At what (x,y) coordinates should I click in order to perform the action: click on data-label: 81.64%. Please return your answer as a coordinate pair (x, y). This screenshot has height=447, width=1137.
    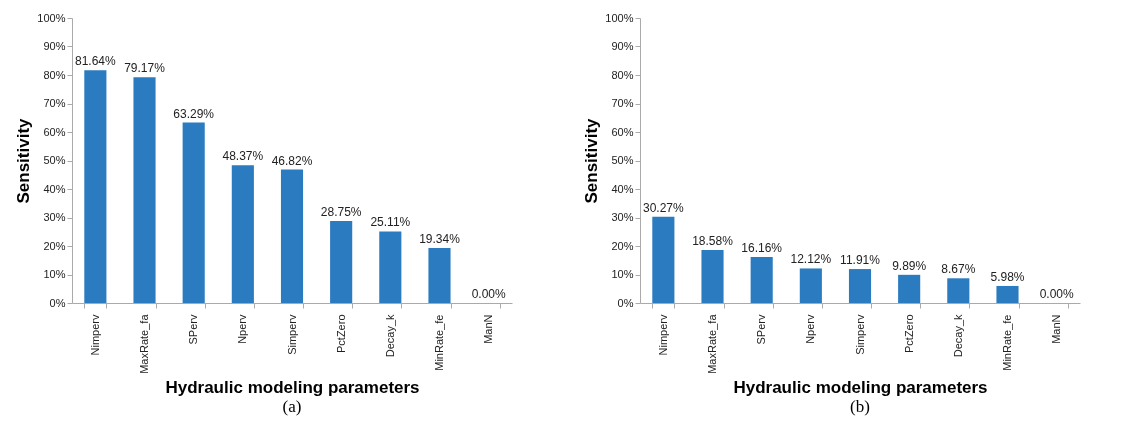
    Looking at the image, I should click on (96, 61).